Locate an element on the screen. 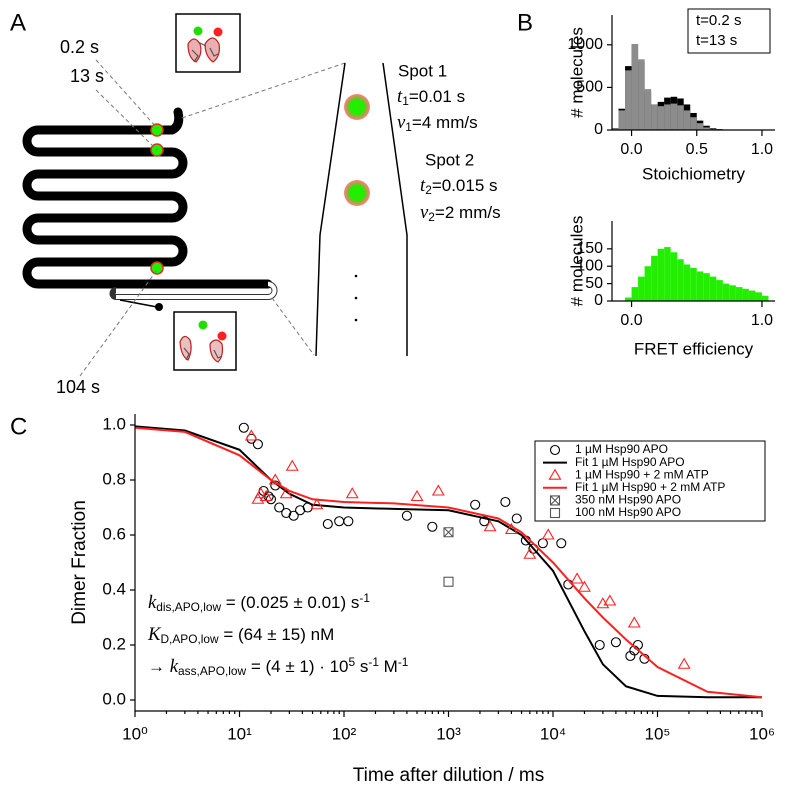  protein-dimer is located at coordinates (205, 44).